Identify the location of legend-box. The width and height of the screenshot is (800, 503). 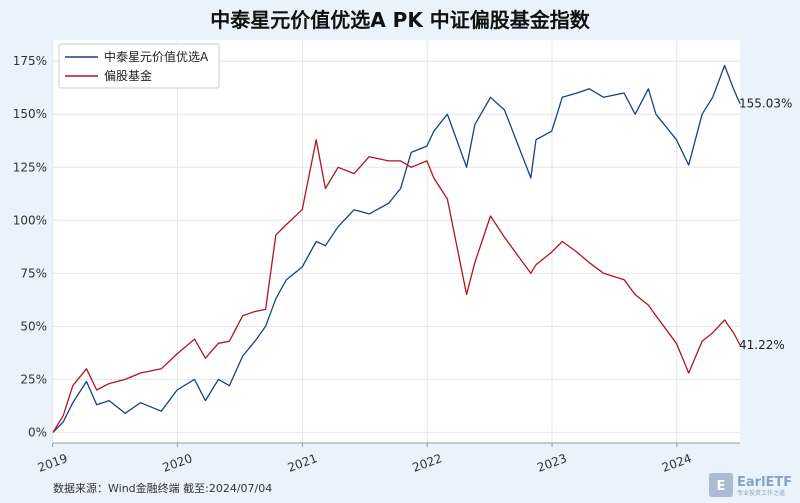
(139, 66).